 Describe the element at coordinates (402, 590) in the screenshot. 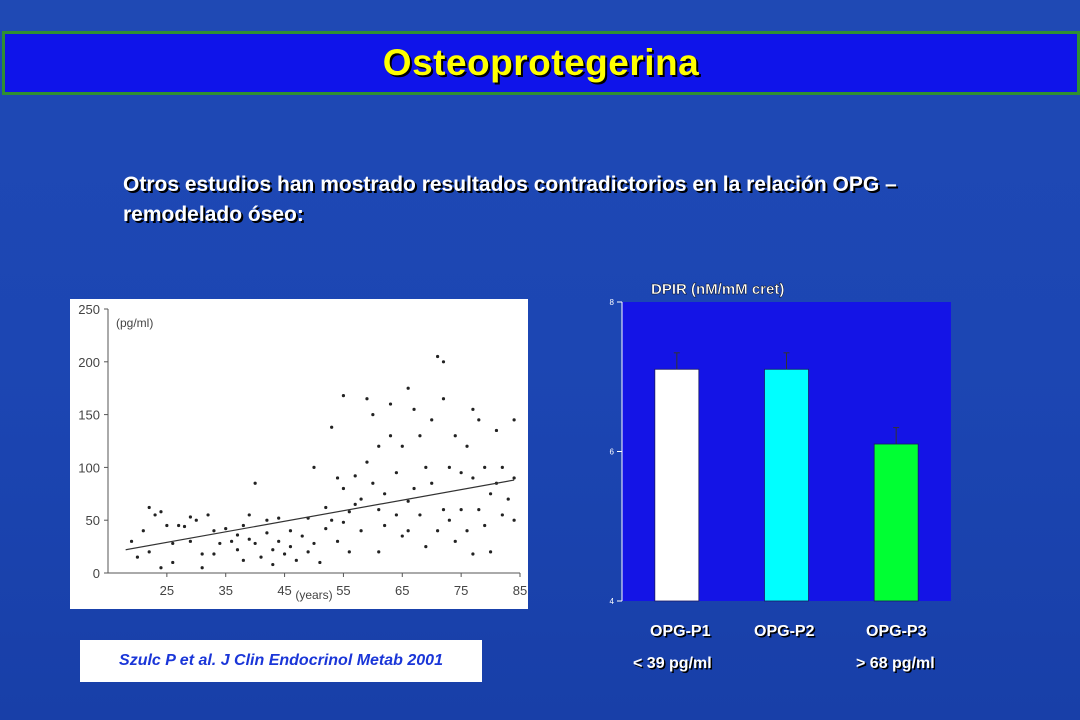

I see `x-tick-label: 65` at that location.